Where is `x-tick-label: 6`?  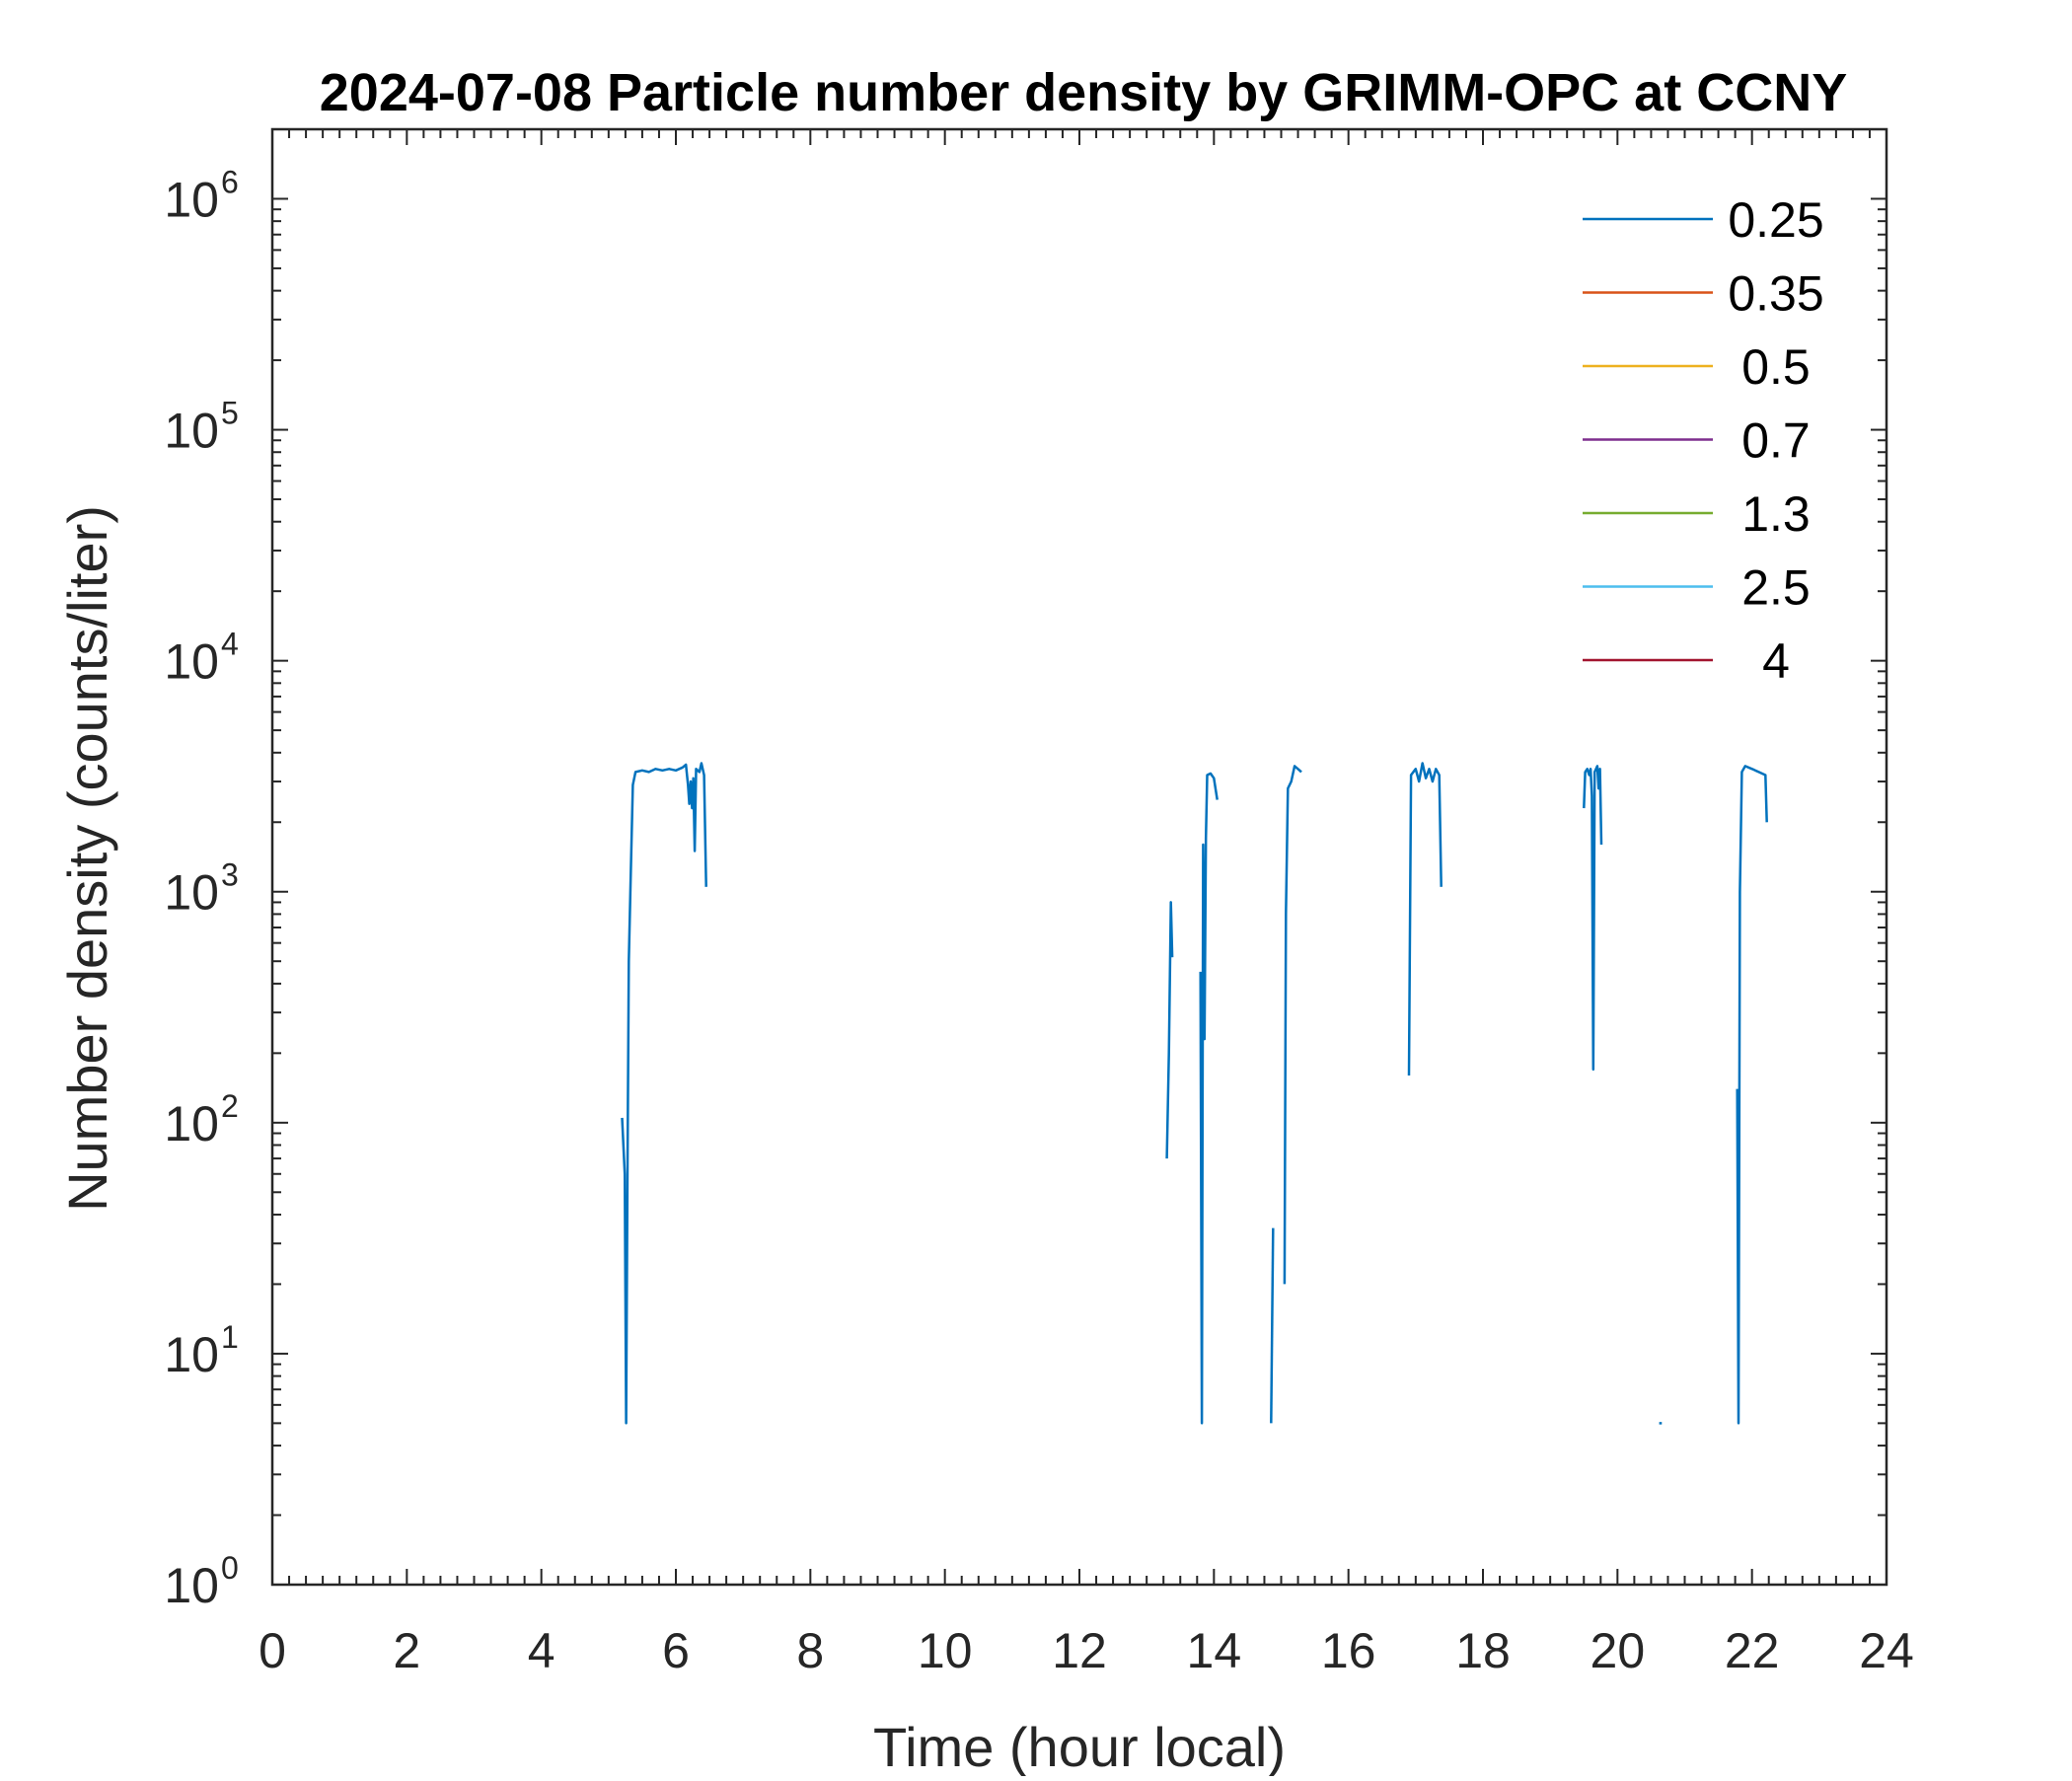
x-tick-label: 6 is located at coordinates (676, 1651).